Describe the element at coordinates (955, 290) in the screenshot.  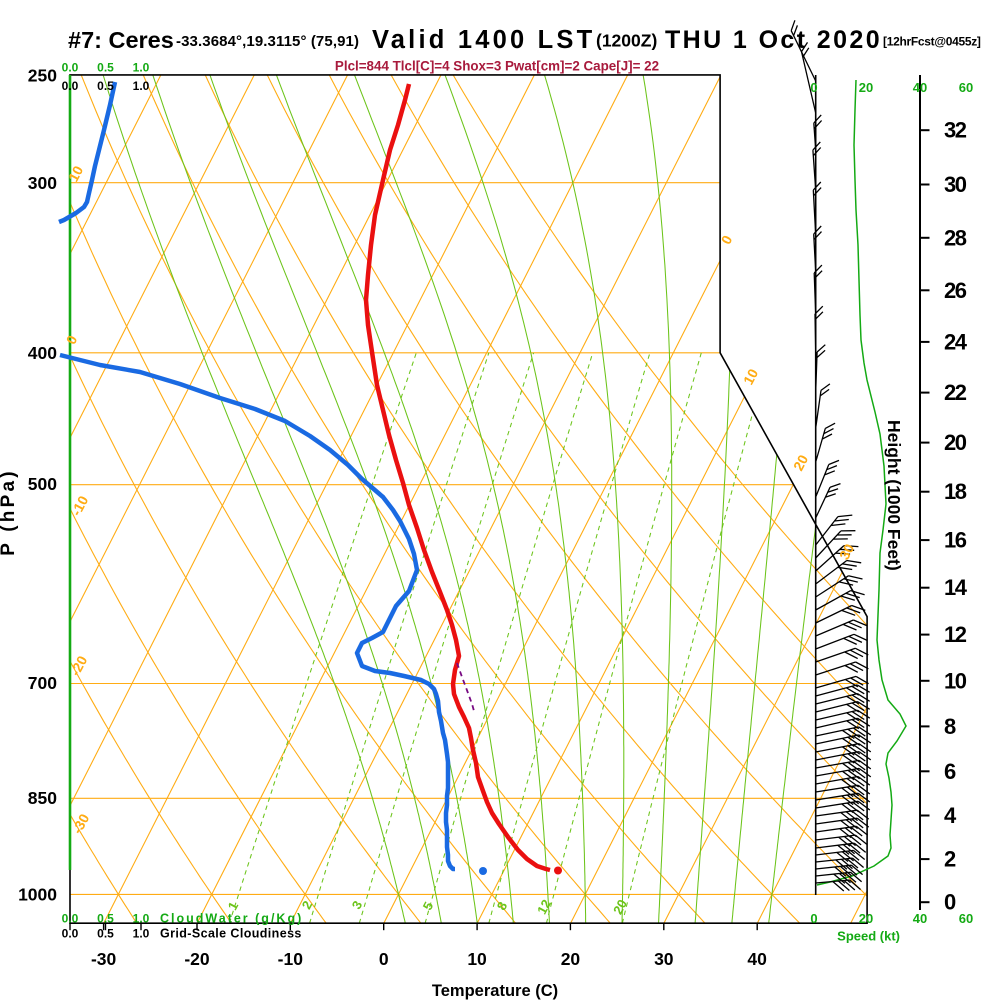
I see `svg-text: 26` at that location.